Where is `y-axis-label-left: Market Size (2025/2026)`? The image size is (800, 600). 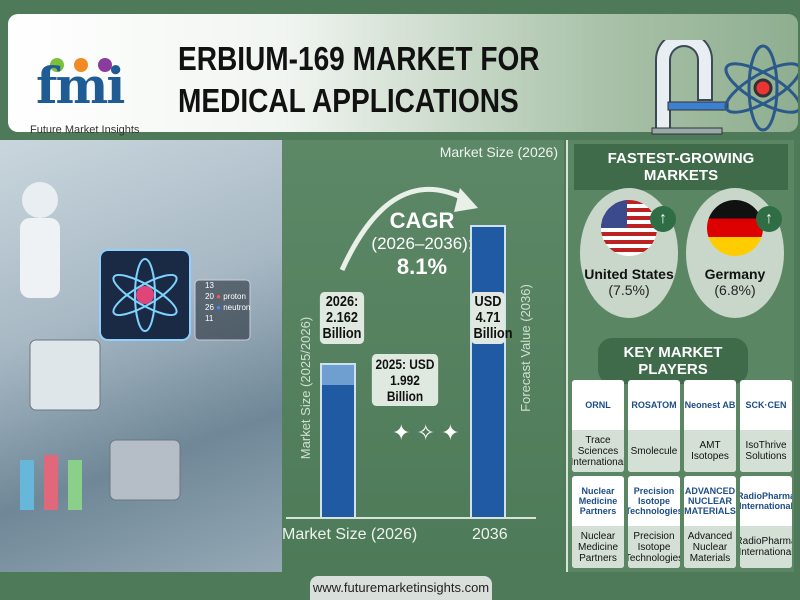
y-axis-label-left: Market Size (2025/2026) is located at coordinates (305, 388).